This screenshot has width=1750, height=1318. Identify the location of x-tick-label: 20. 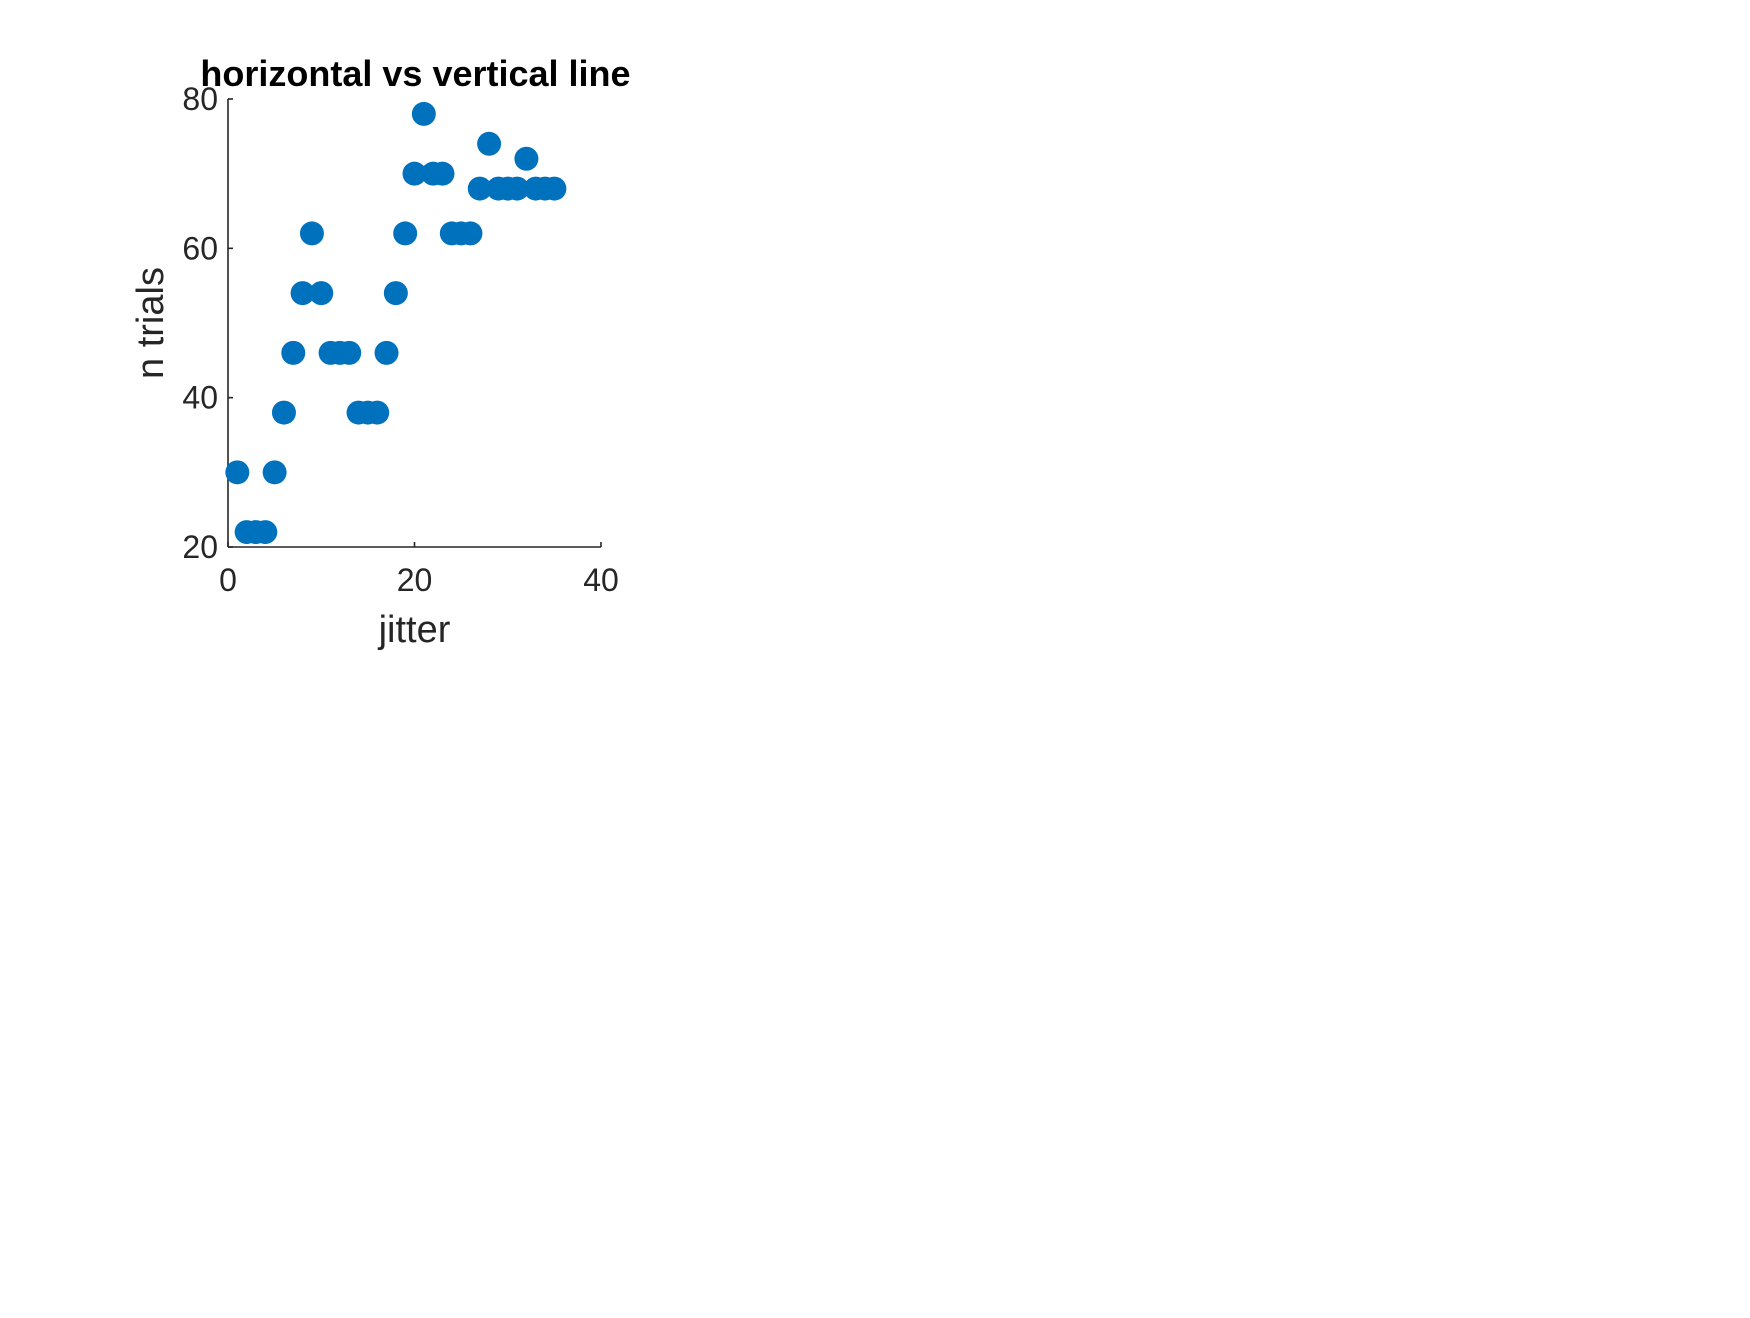
(415, 580).